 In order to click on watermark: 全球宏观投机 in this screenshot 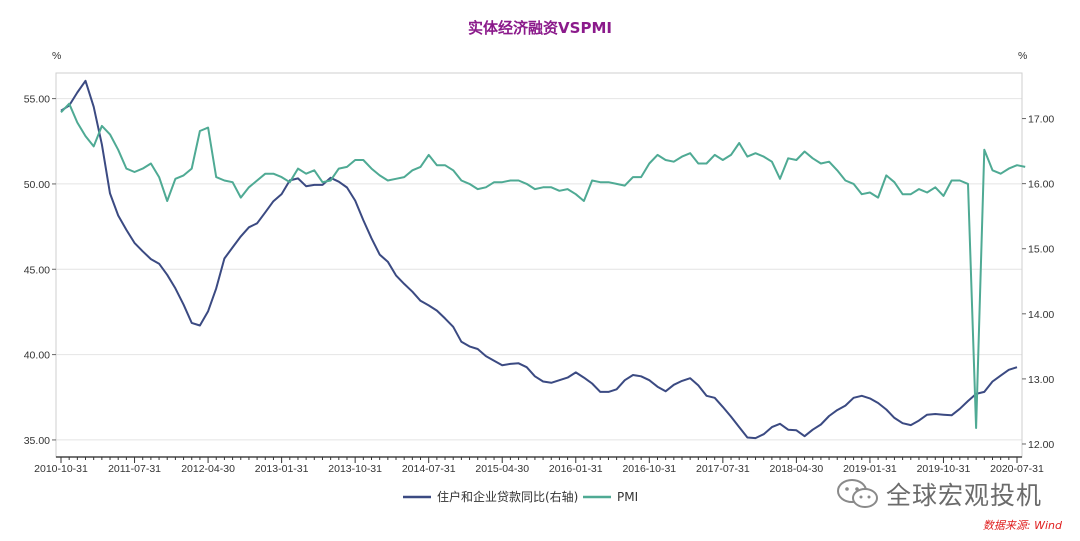, I will do `click(939, 494)`.